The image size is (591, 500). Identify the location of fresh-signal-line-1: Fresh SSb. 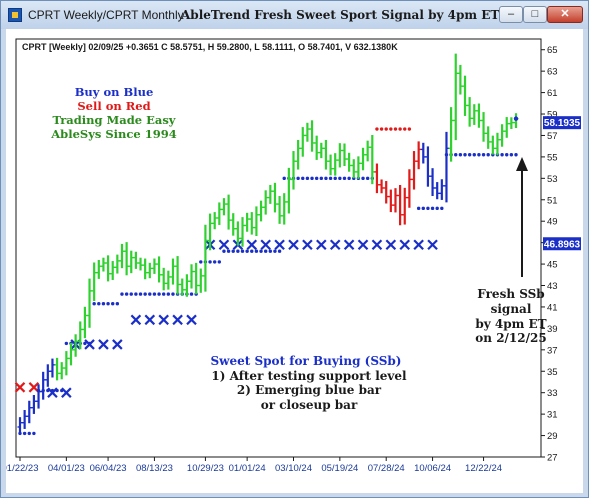
(510, 294).